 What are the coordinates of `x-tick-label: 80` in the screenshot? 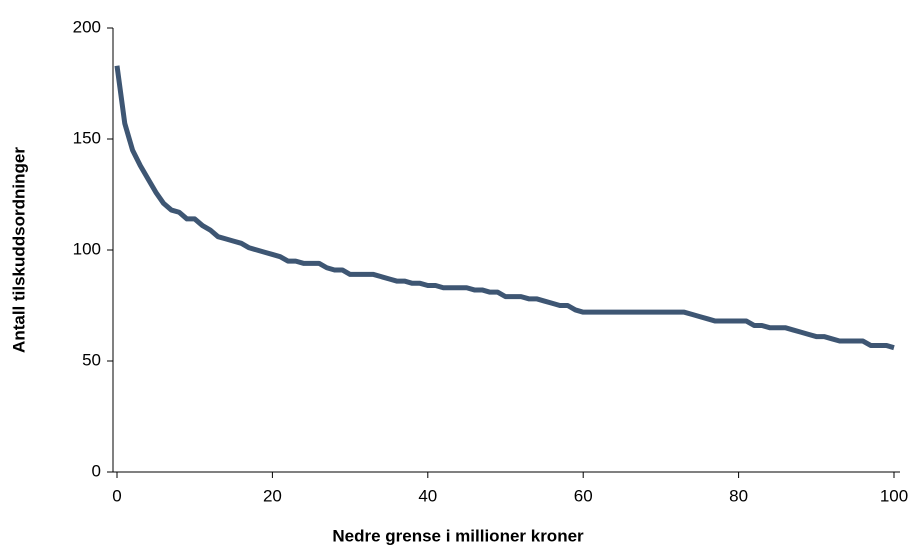 It's located at (738, 495).